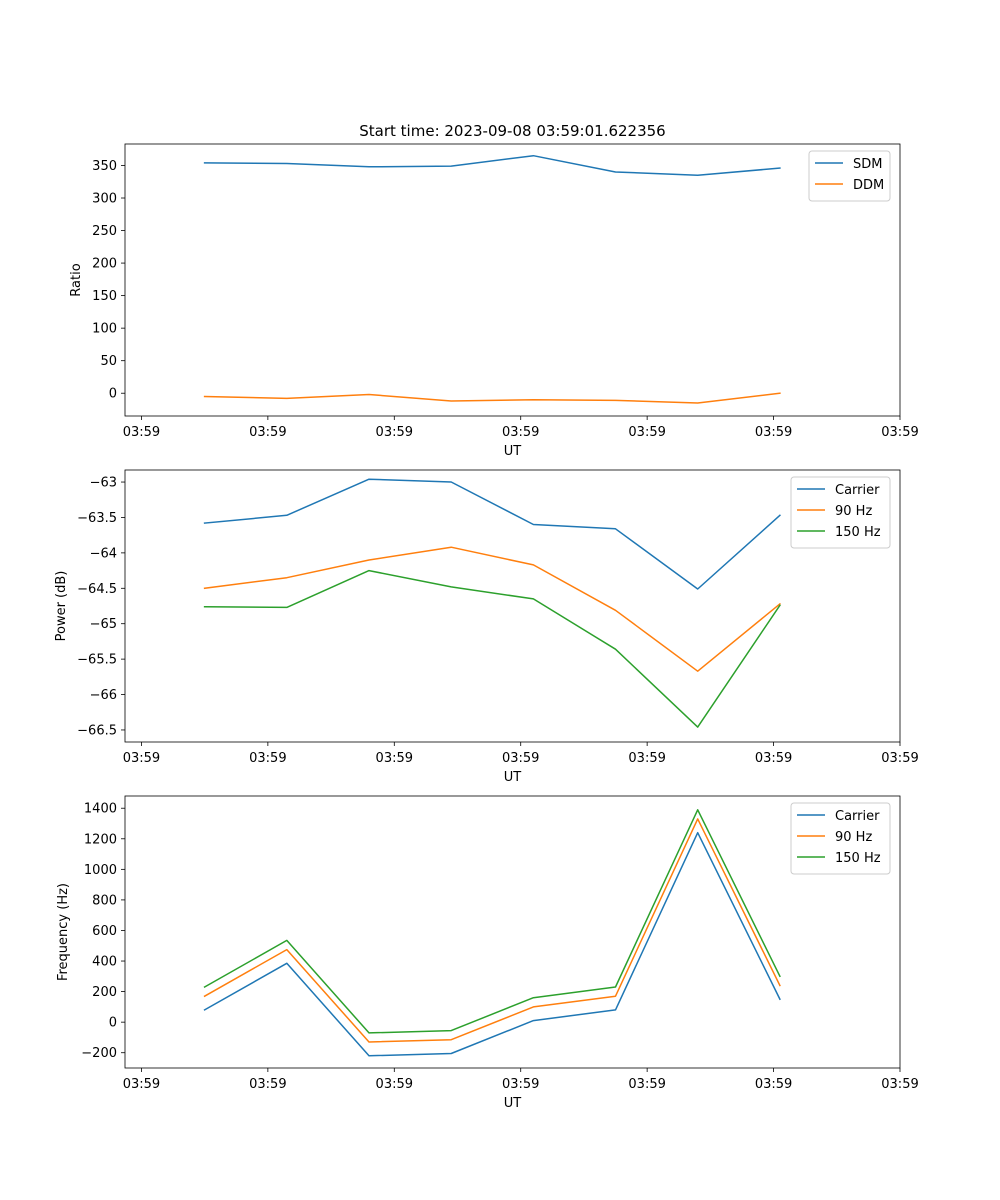 The height and width of the screenshot is (1200, 1000). Describe the element at coordinates (104, 199) in the screenshot. I see `y-tick-label: 300` at that location.